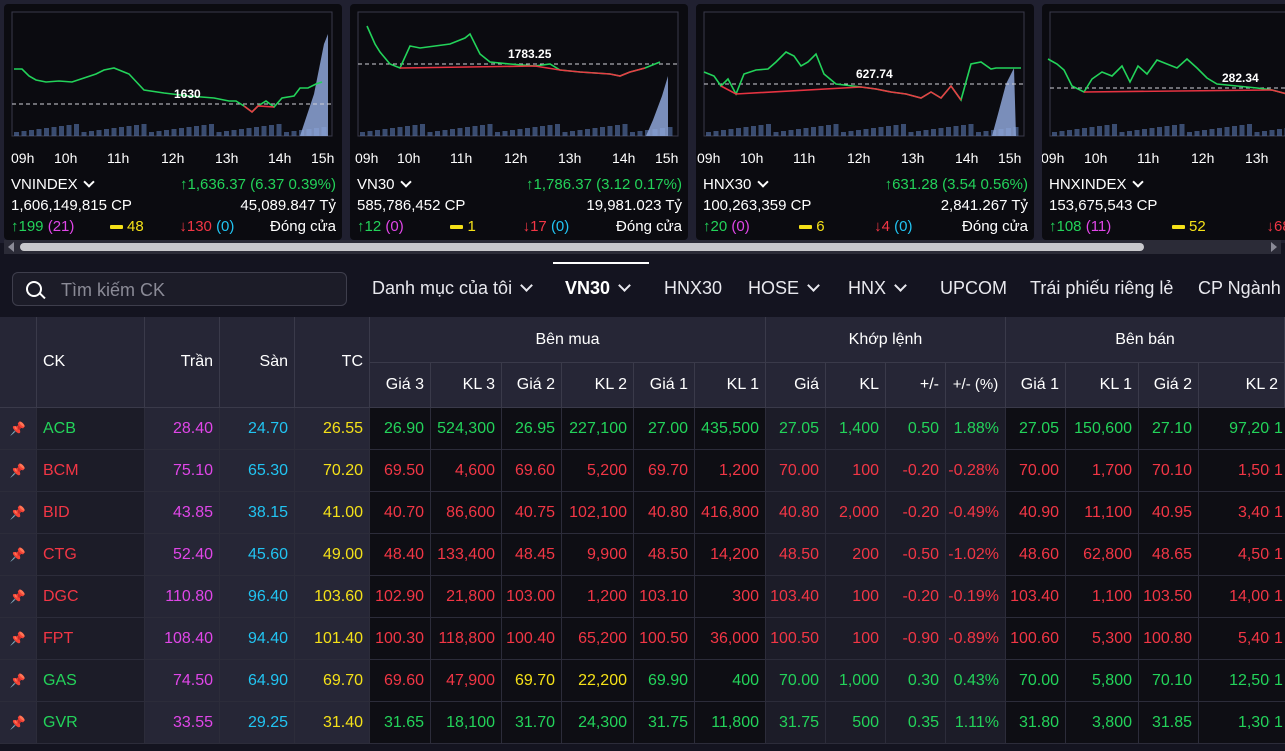 This screenshot has height=751, width=1285. Describe the element at coordinates (91, 471) in the screenshot. I see `symbol-cell: BCM` at that location.